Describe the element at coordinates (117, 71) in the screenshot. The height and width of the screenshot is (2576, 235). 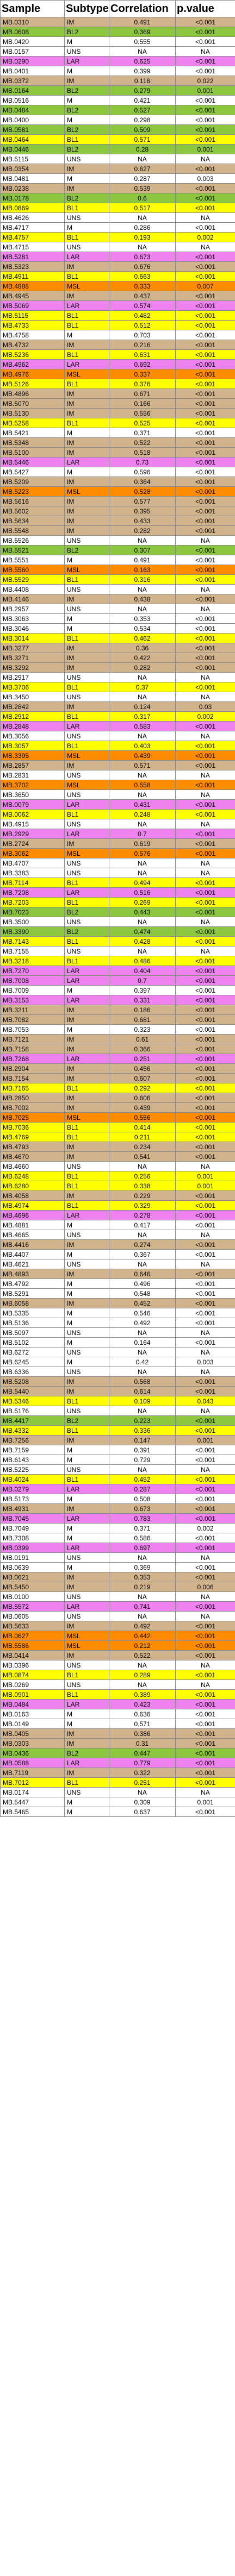
I see `table-row: MB.0401 M 0.399 <0.001` at that location.